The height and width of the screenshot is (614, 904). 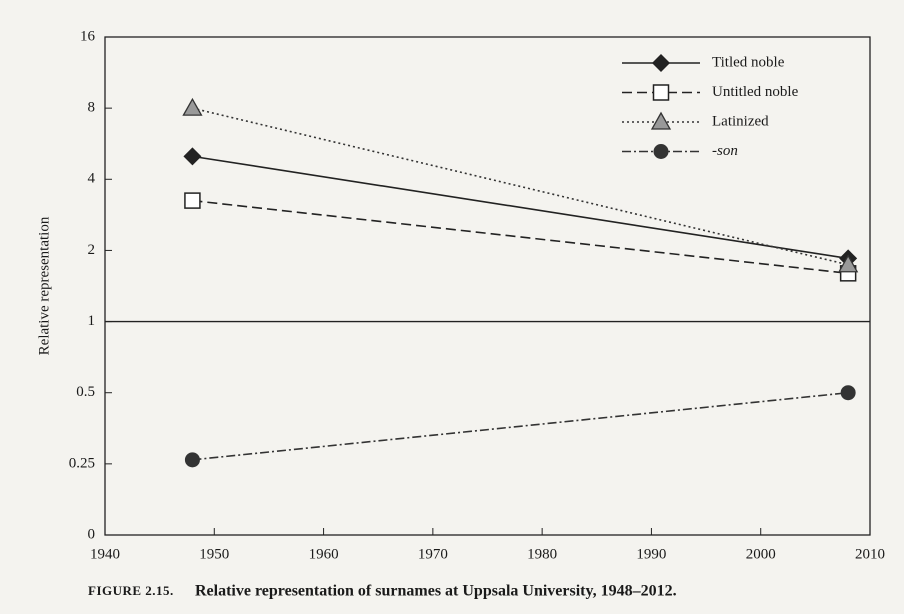 I want to click on y-tick-label: 1, so click(x=92, y=321).